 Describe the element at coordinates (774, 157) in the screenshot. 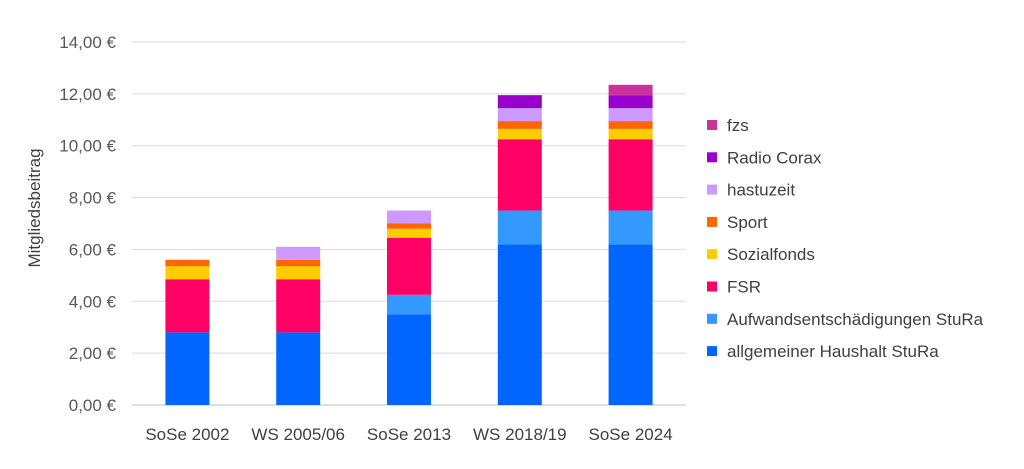

I see `legend-label: Radio Corax` at that location.